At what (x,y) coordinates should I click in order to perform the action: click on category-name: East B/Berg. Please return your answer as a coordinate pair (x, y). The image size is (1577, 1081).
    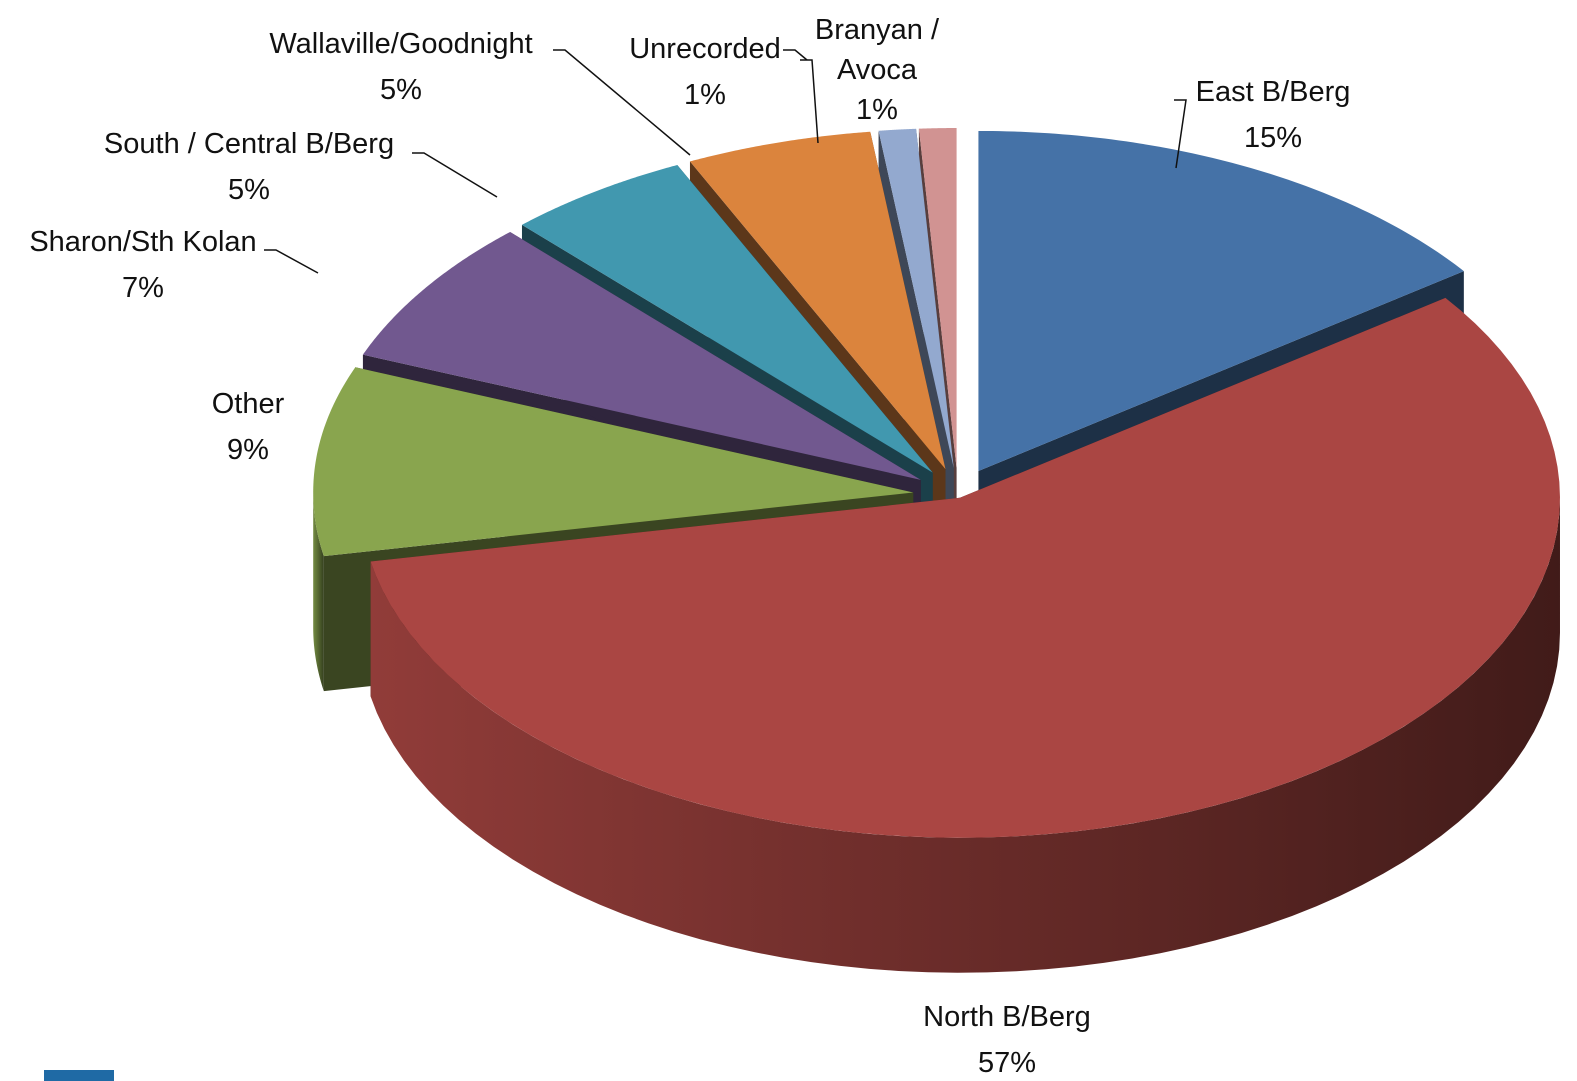
    Looking at the image, I should click on (1273, 92).